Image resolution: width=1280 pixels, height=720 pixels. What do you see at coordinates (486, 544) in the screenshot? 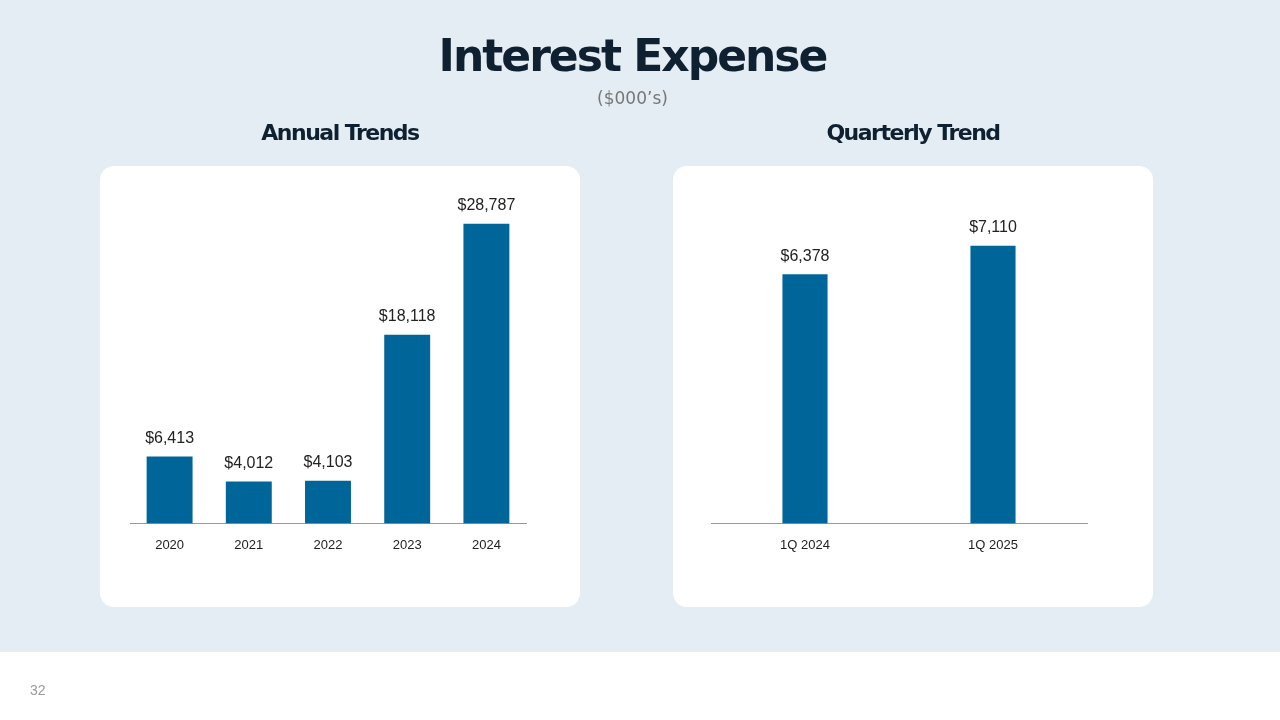
I see `x-tick-label: 2024` at bounding box center [486, 544].